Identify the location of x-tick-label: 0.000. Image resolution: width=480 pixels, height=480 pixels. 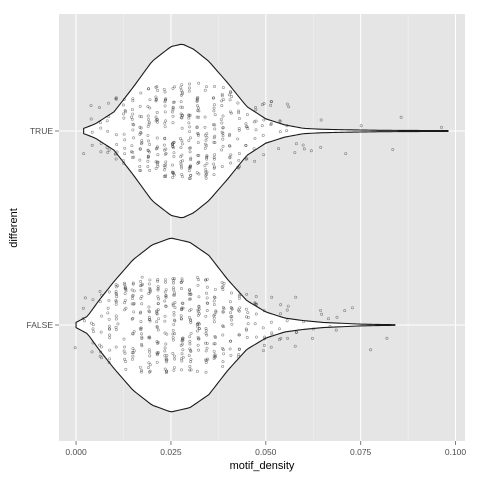
(76, 452).